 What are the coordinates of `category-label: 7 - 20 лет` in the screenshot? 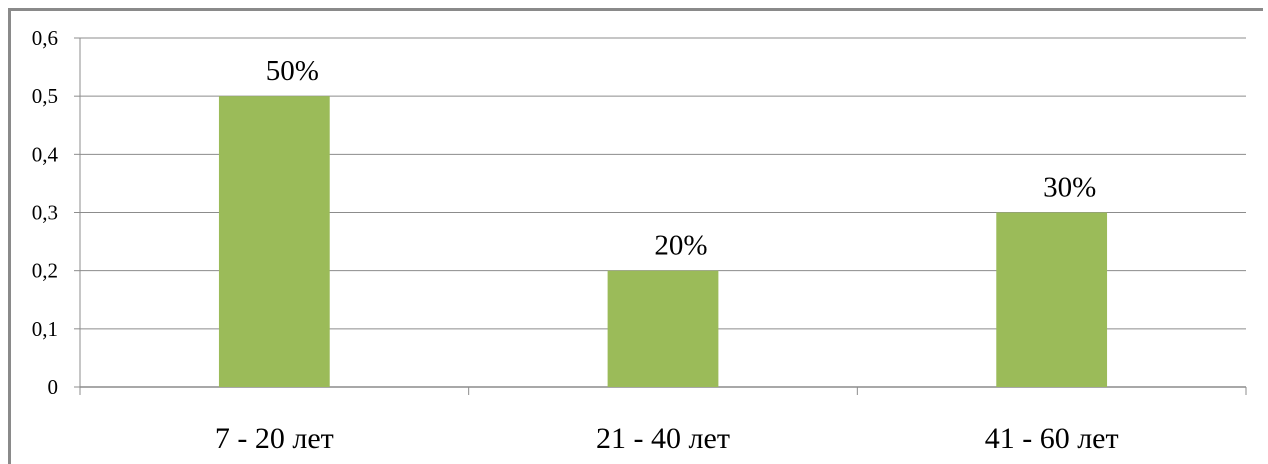 It's located at (274, 438).